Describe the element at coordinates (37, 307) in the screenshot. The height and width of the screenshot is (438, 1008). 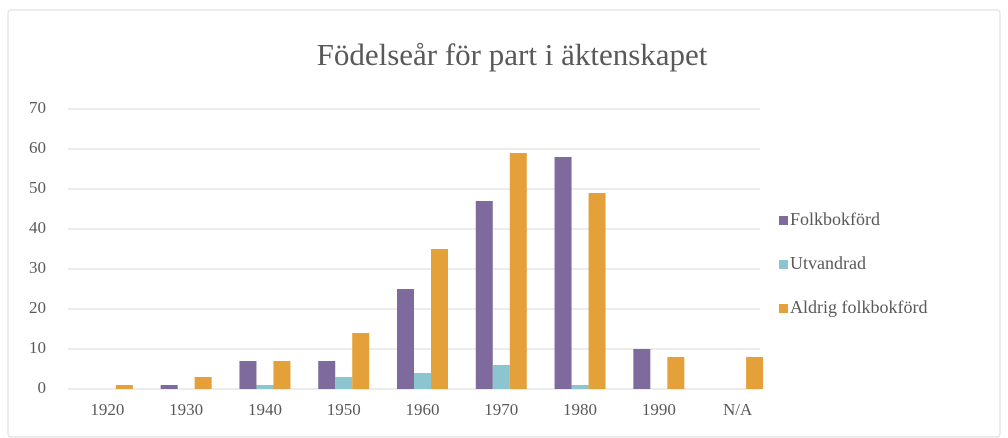
I see `y-tick-label: 20` at that location.